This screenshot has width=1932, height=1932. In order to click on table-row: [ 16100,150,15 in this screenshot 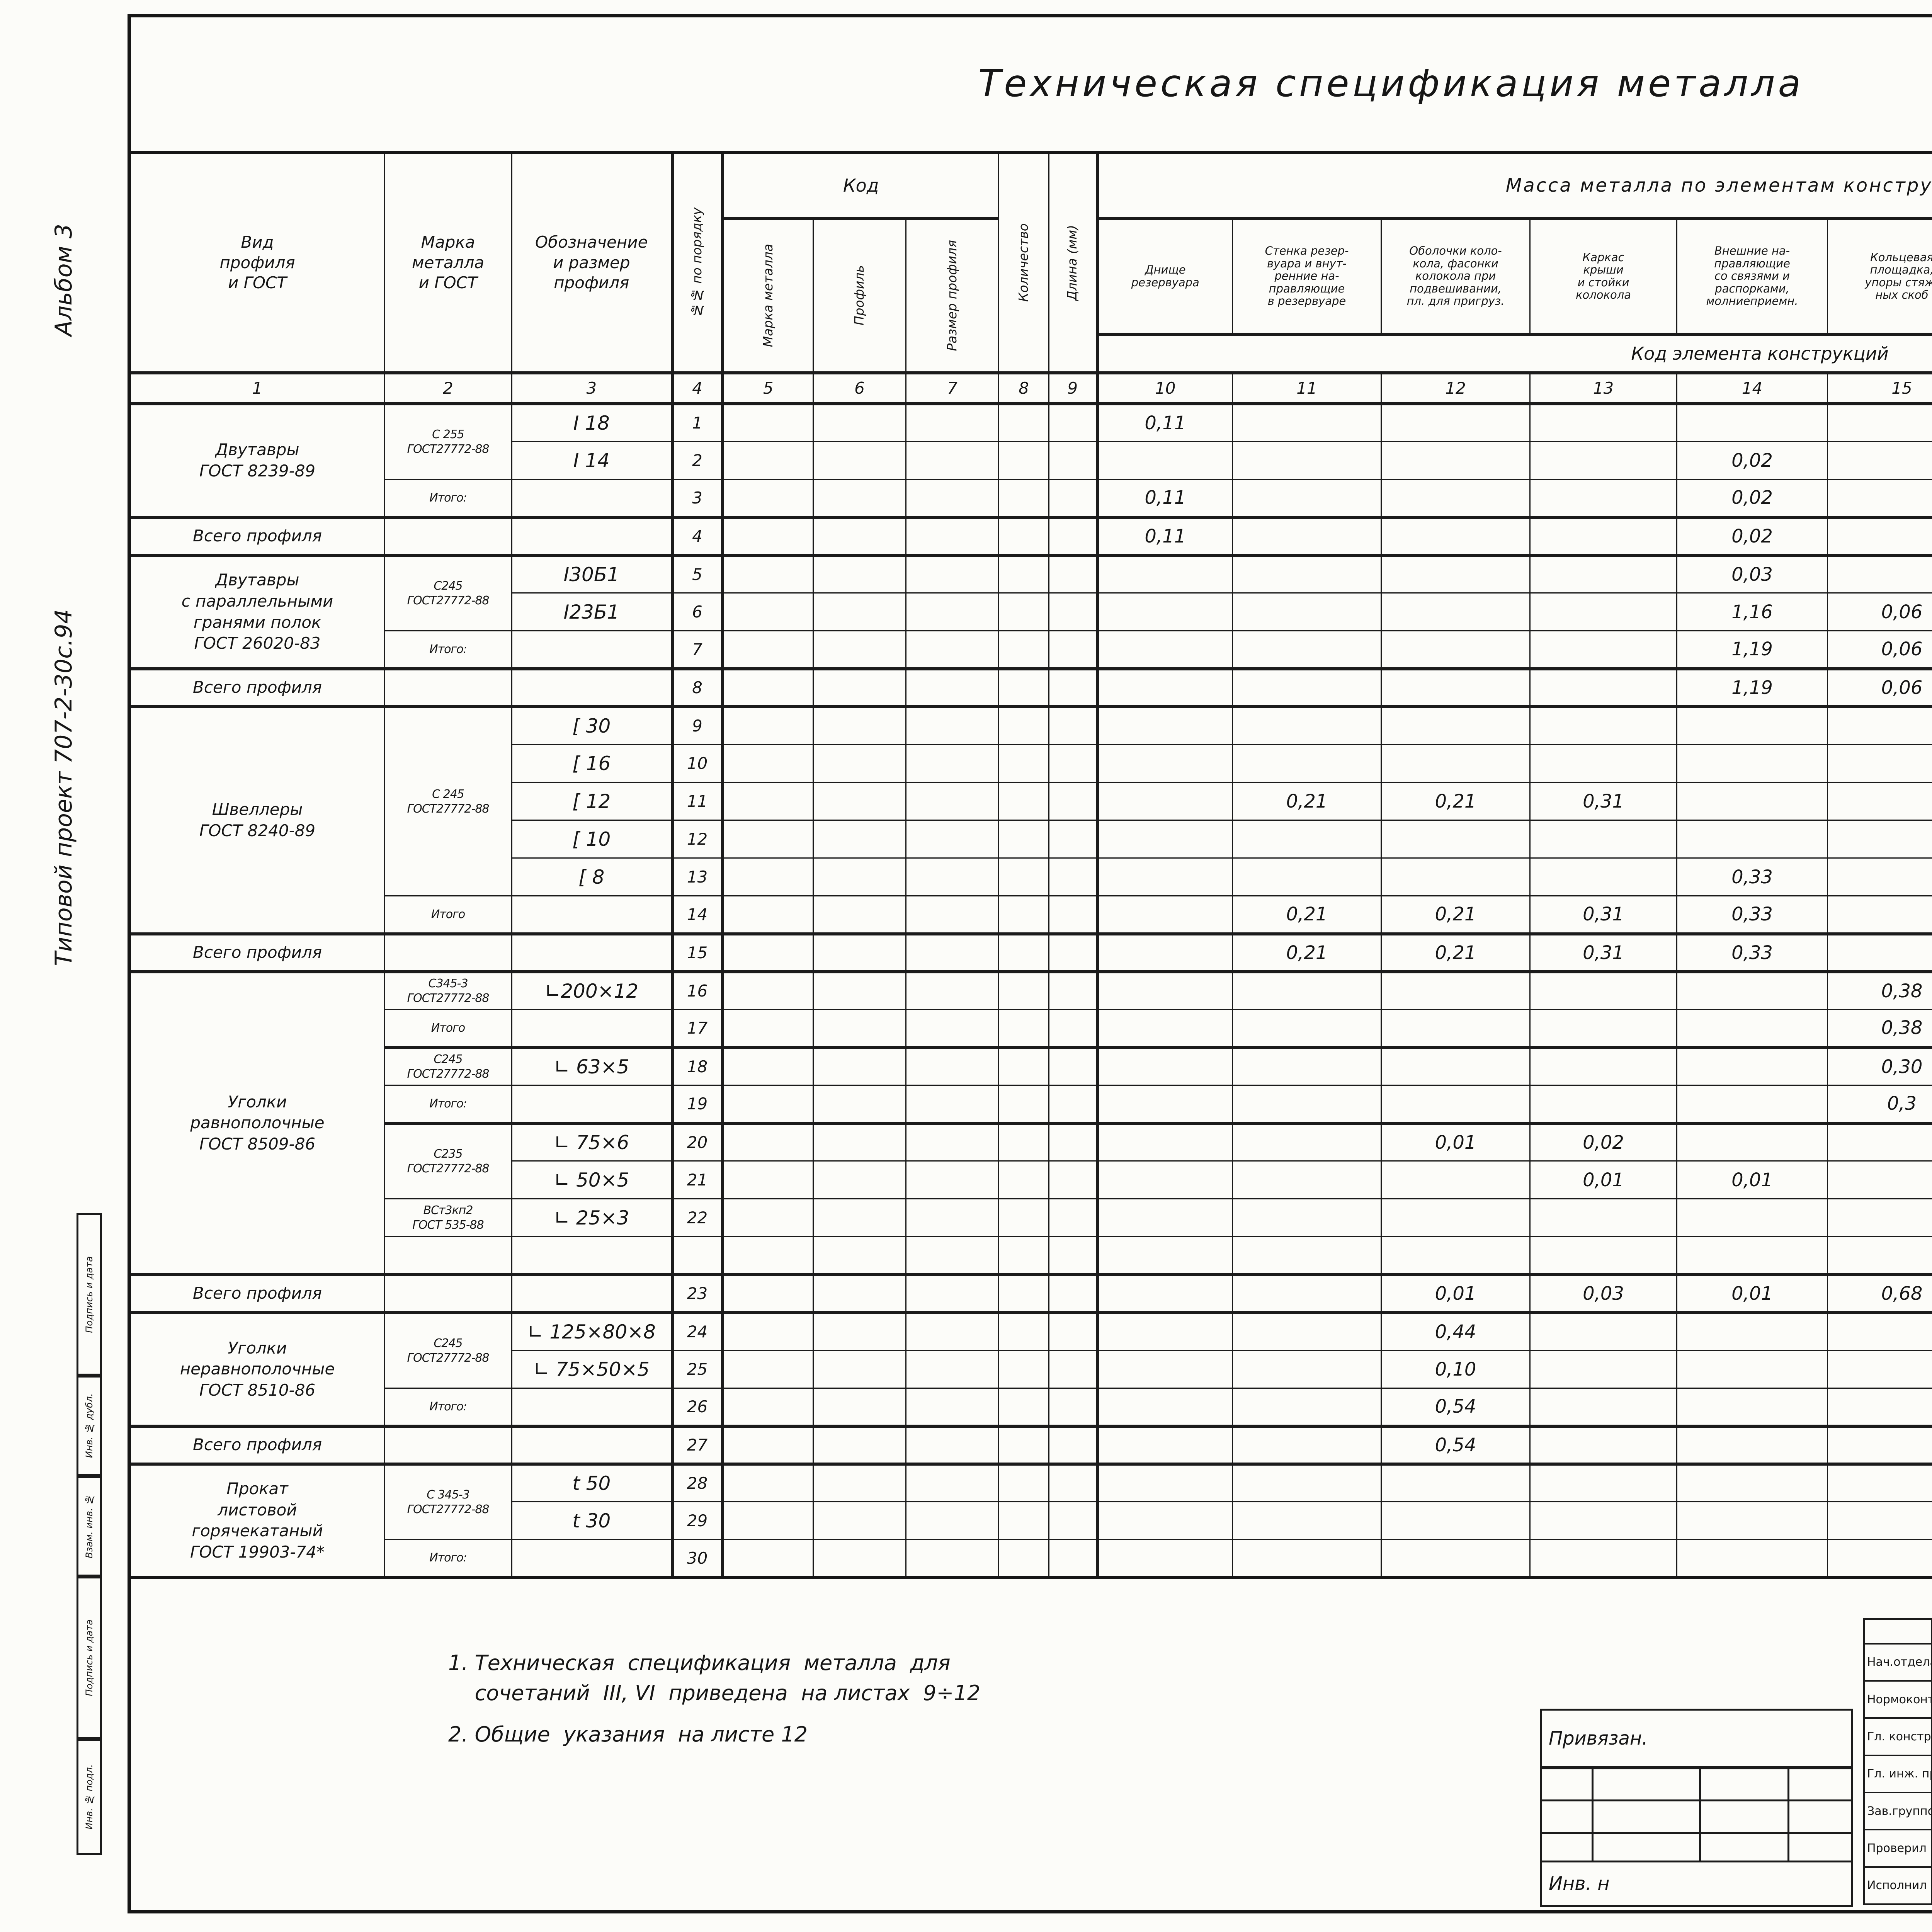, I will do `click(1030, 763)`.